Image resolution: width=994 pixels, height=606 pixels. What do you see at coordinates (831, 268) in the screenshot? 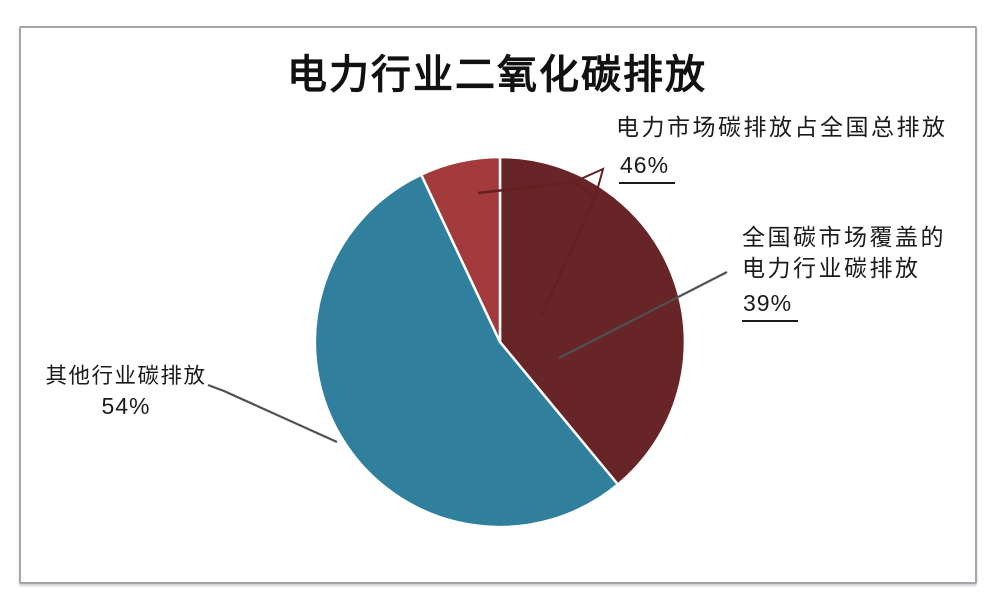
I see `label-covered-power-line2: 电力行业碳排放` at bounding box center [831, 268].